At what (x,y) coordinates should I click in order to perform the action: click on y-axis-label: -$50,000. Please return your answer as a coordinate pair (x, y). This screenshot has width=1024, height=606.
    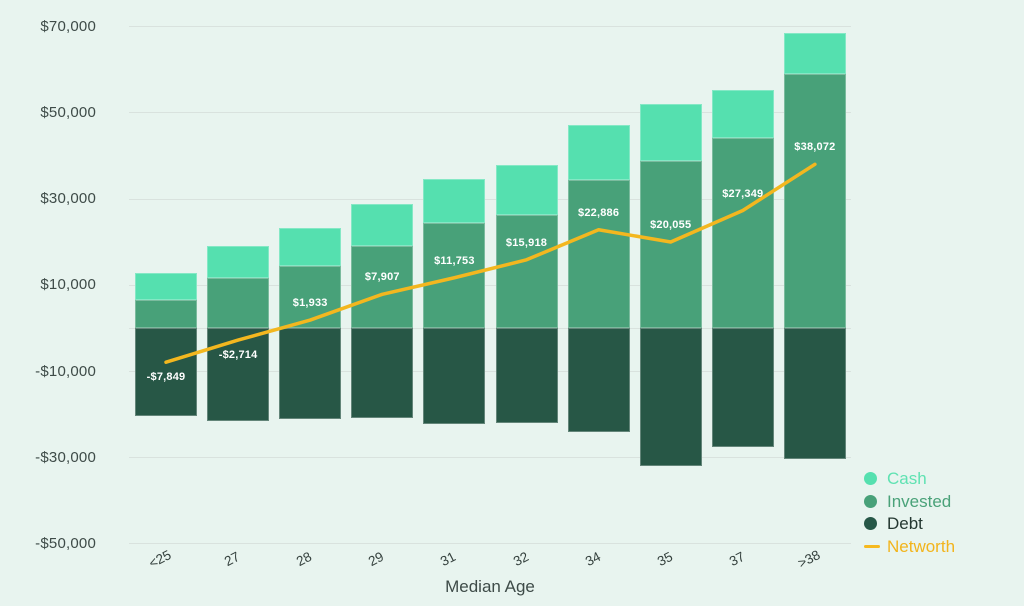
    Looking at the image, I should click on (65, 543).